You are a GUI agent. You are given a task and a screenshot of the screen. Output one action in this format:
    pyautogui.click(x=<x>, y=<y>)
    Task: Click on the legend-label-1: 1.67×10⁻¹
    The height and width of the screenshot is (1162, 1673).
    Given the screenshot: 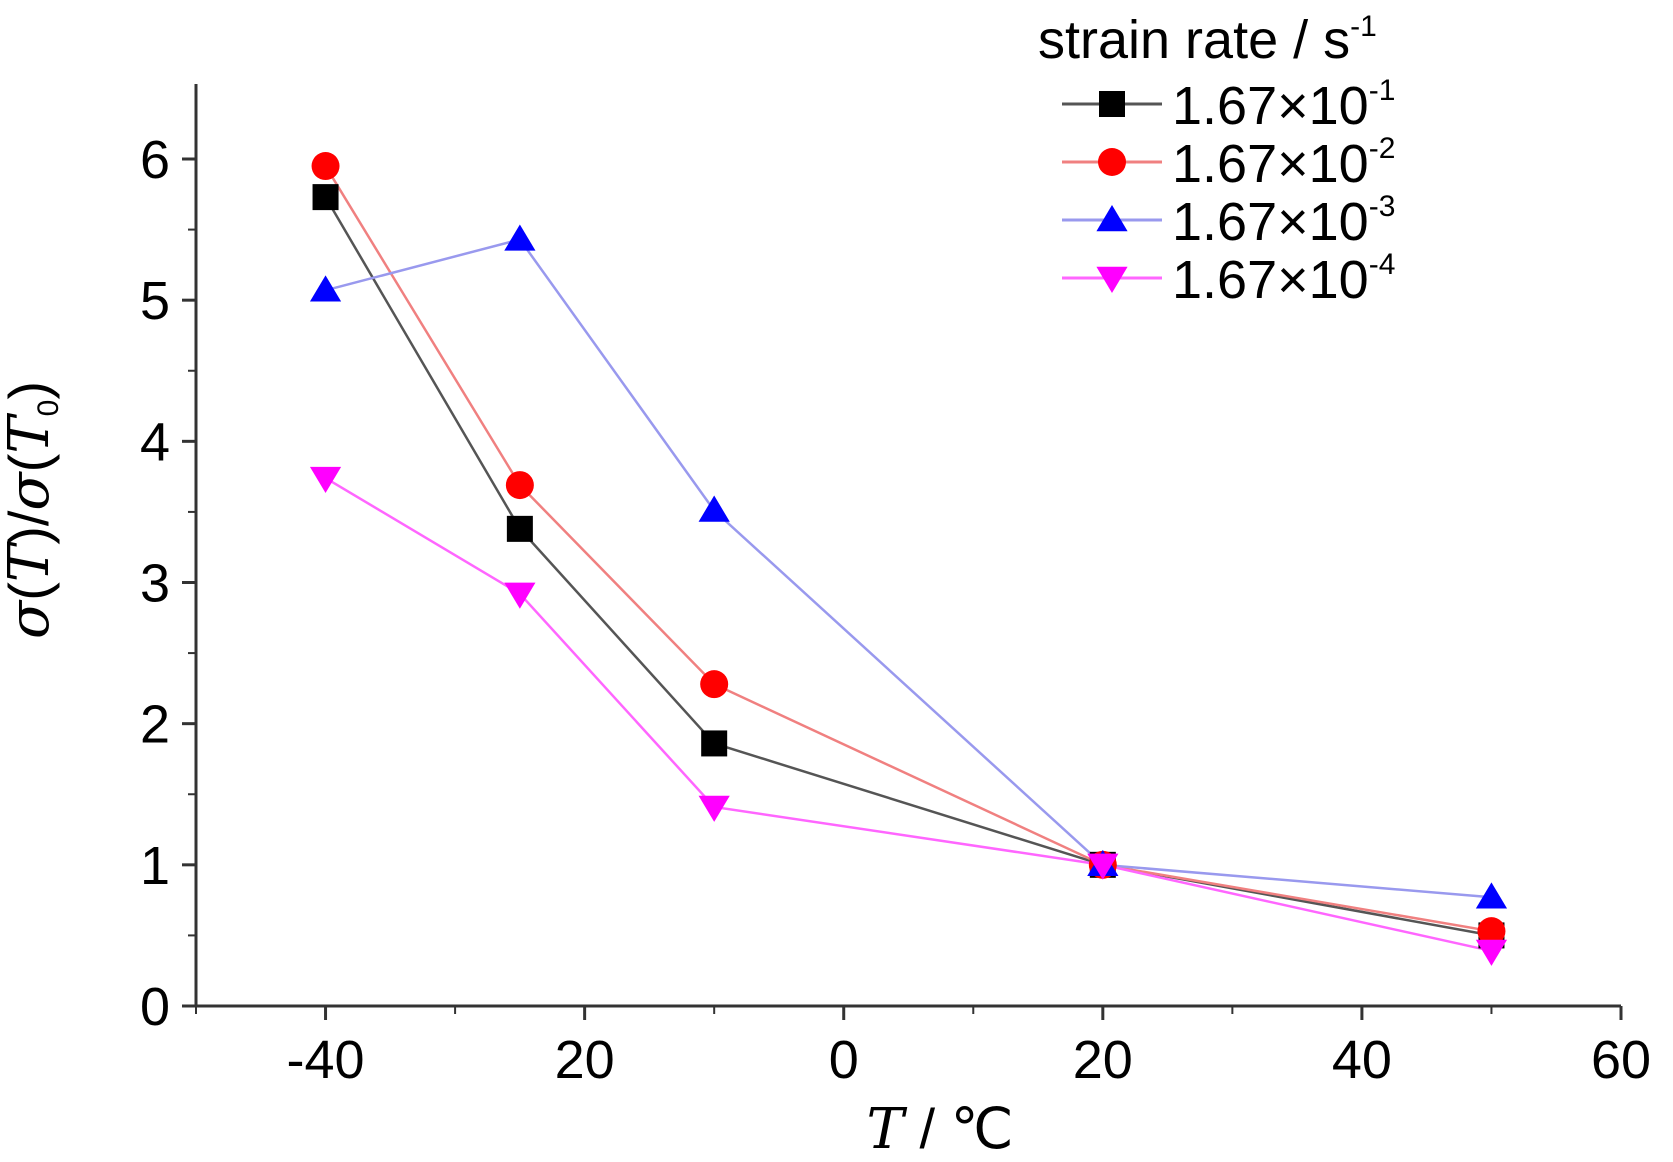 What is the action you would take?
    pyautogui.click(x=1283, y=105)
    